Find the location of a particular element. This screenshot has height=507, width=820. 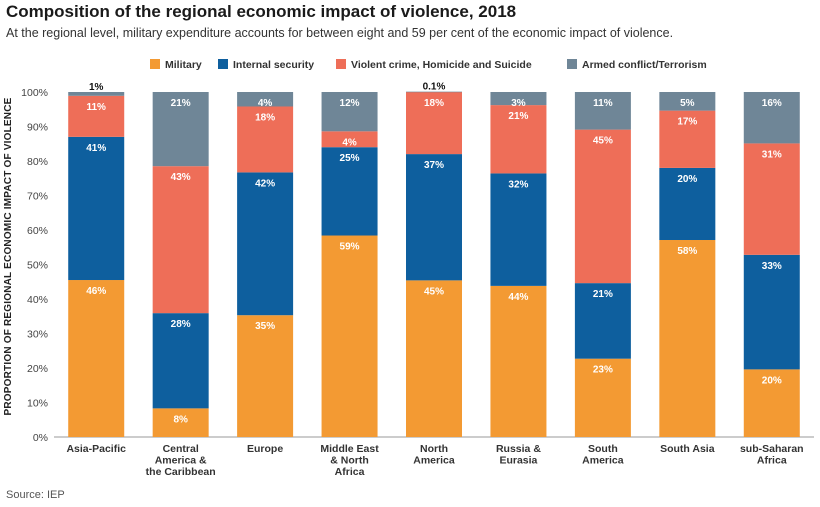

data-label: 58% is located at coordinates (687, 251).